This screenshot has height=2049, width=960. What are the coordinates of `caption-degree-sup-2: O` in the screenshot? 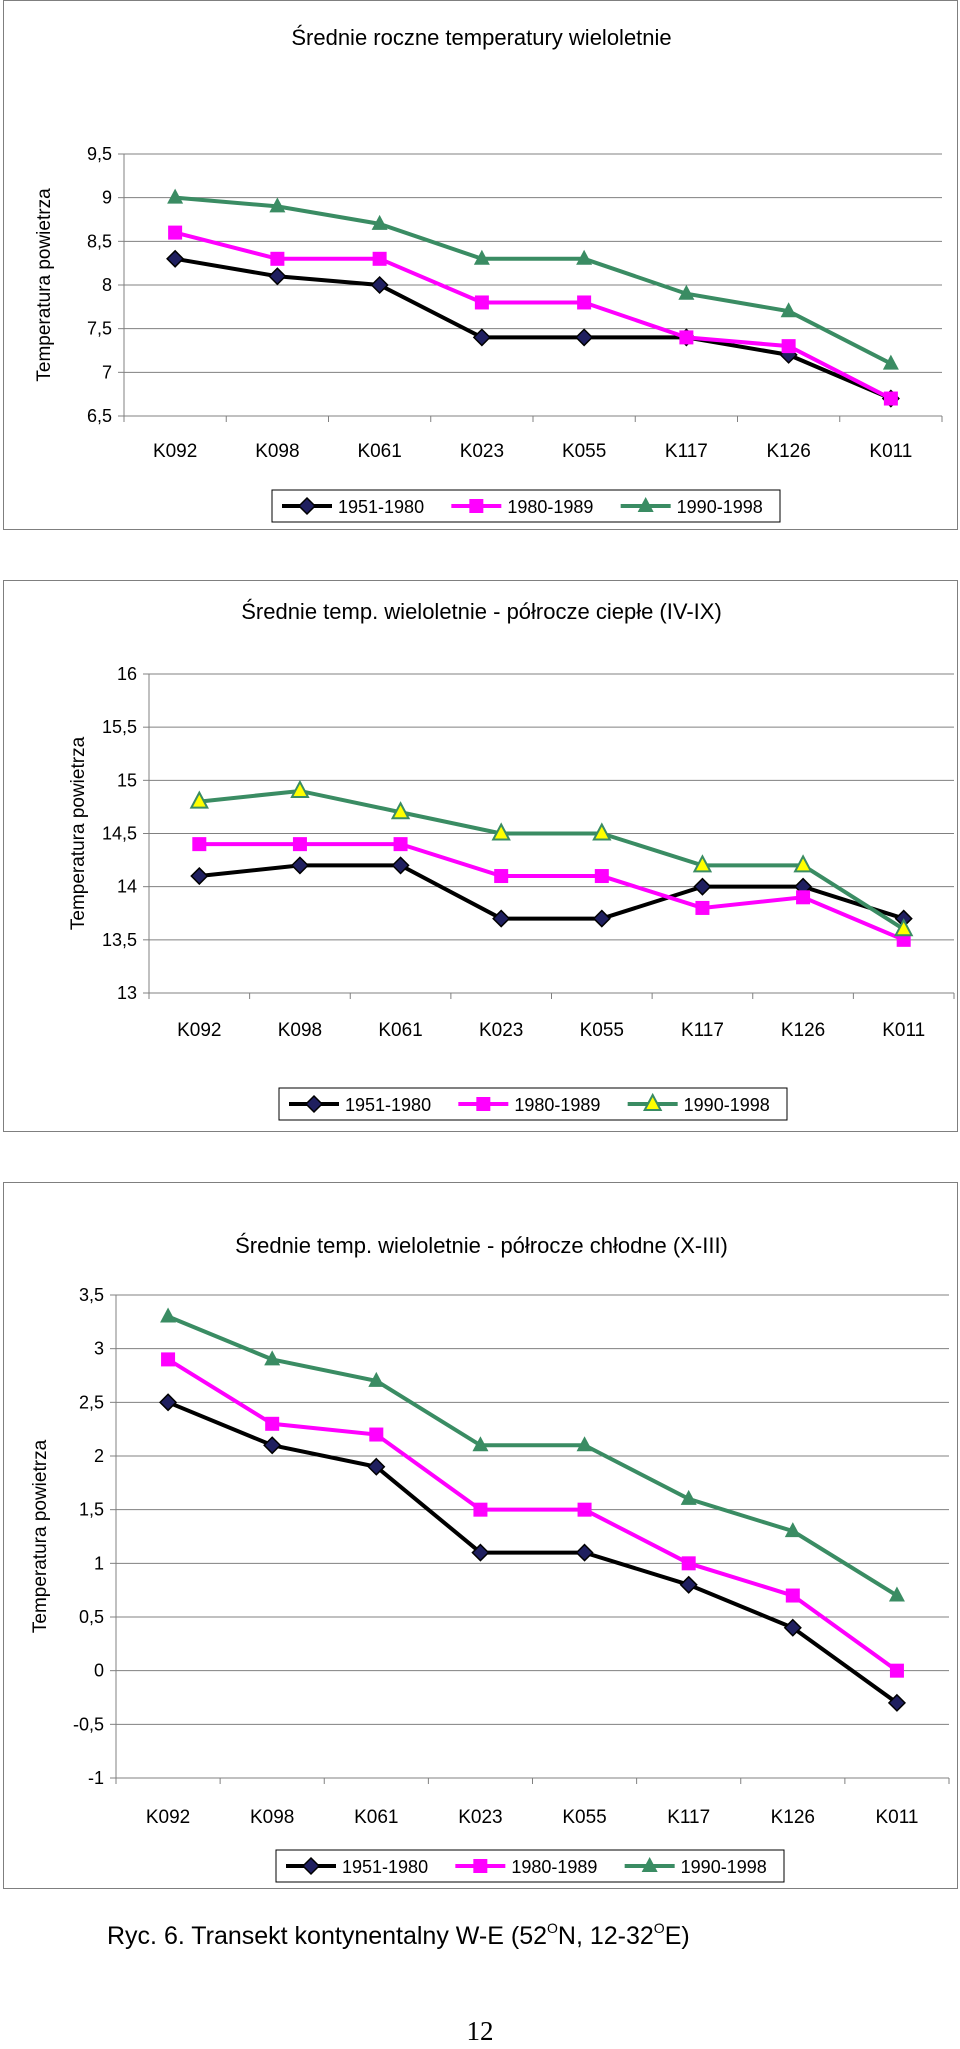 It's located at (659, 1928).